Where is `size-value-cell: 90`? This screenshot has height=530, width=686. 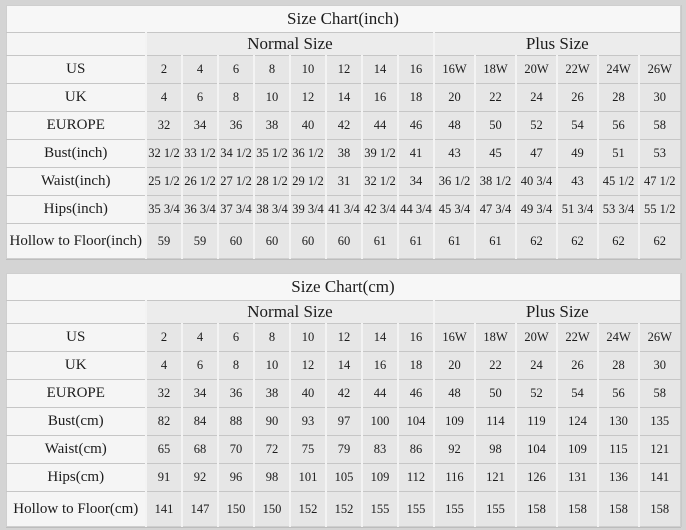 size-value-cell: 90 is located at coordinates (271, 421).